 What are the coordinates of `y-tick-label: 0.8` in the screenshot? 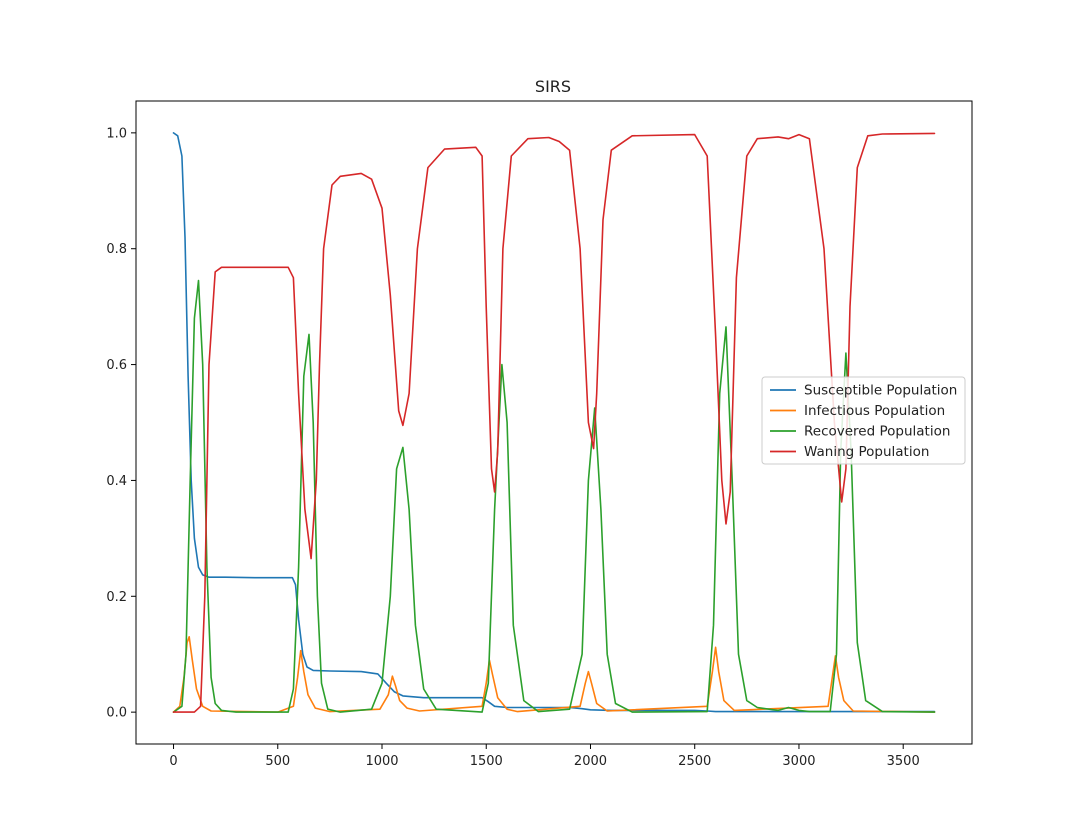 It's located at (116, 249).